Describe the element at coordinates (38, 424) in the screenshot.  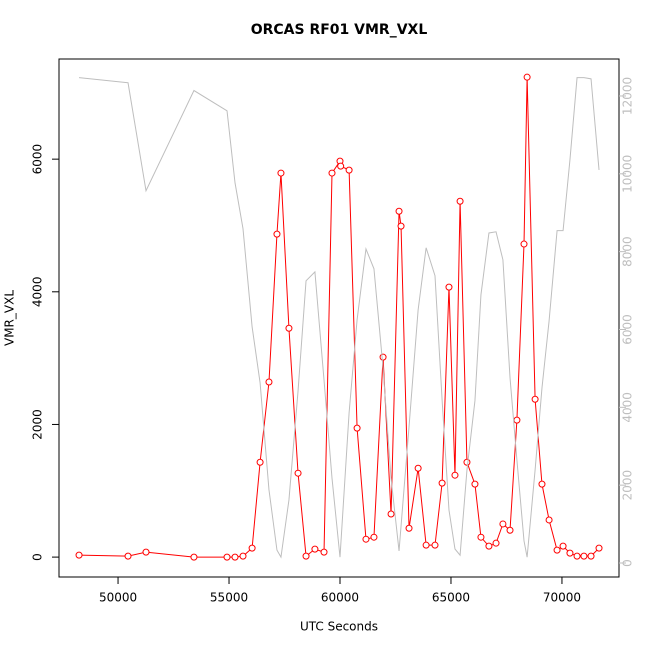
I see `y-tick-label: 2000` at that location.